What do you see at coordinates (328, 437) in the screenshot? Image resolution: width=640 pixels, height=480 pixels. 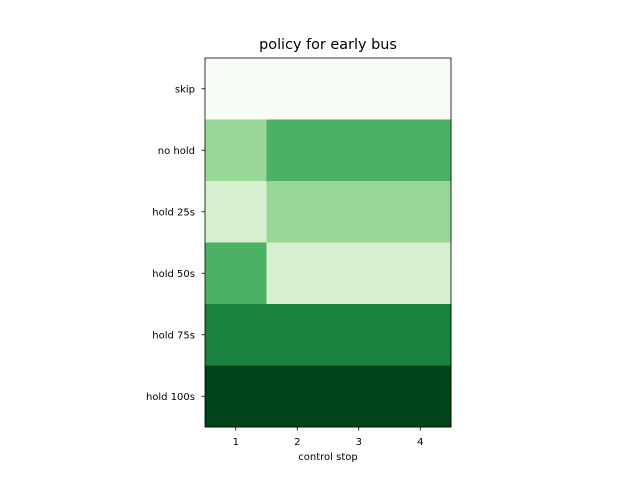 I see `x-axis-ticks: 1 2 3 4` at bounding box center [328, 437].